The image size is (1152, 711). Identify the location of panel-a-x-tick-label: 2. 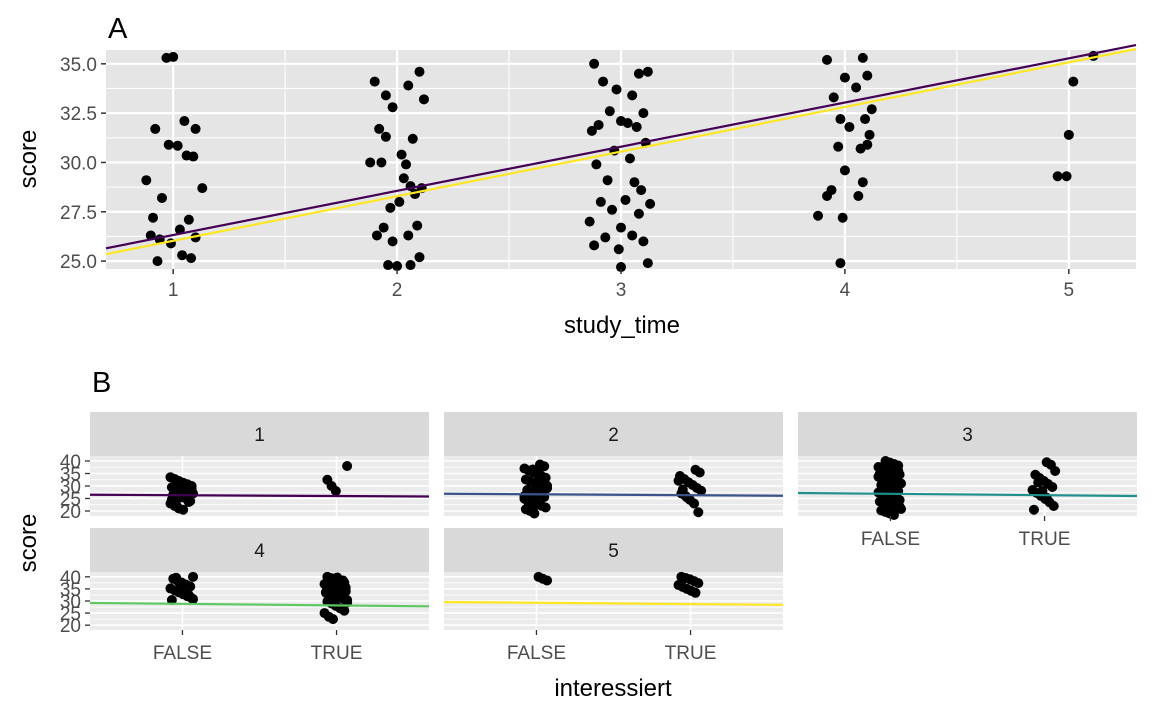
(397, 290).